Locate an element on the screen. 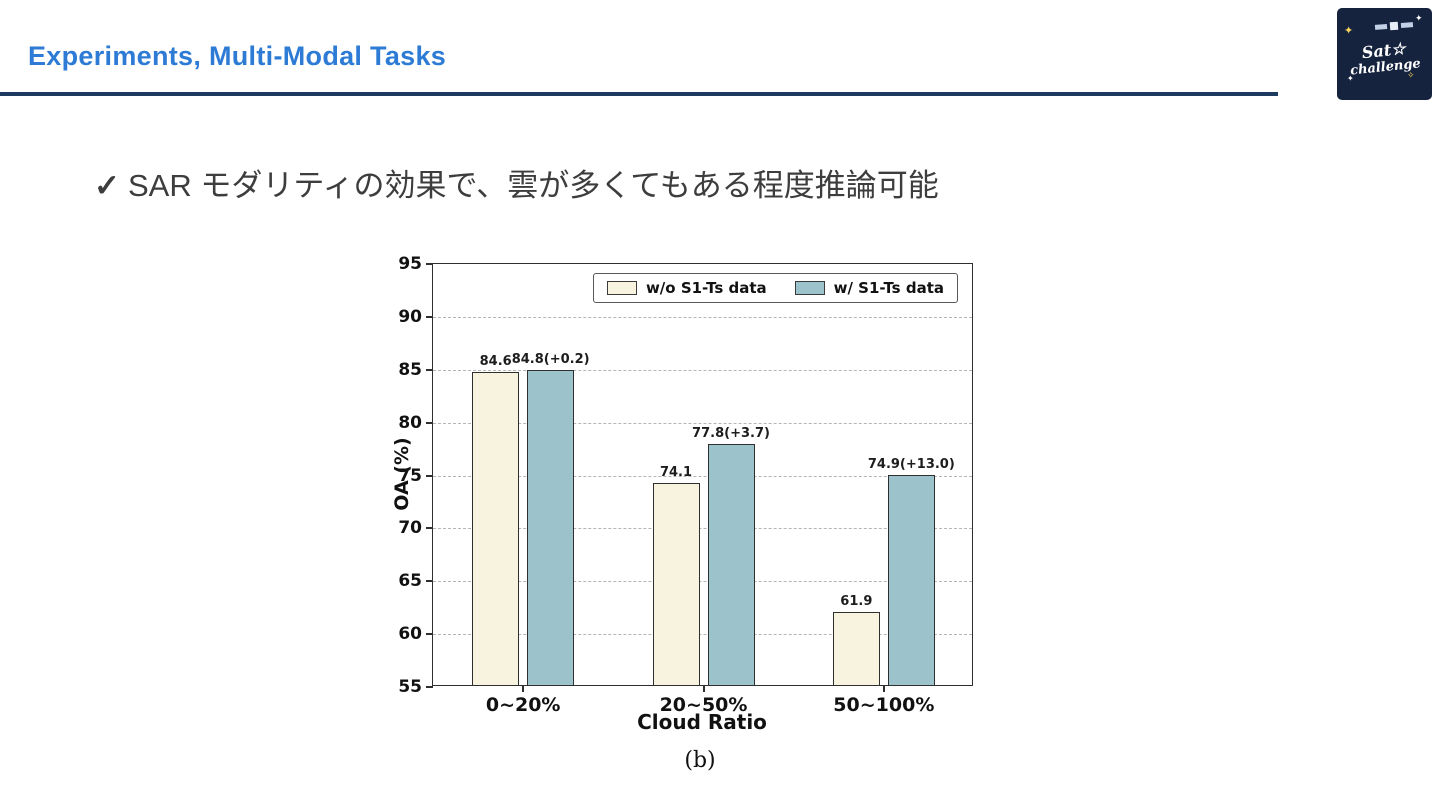  y-tick-label: 75 is located at coordinates (410, 475).